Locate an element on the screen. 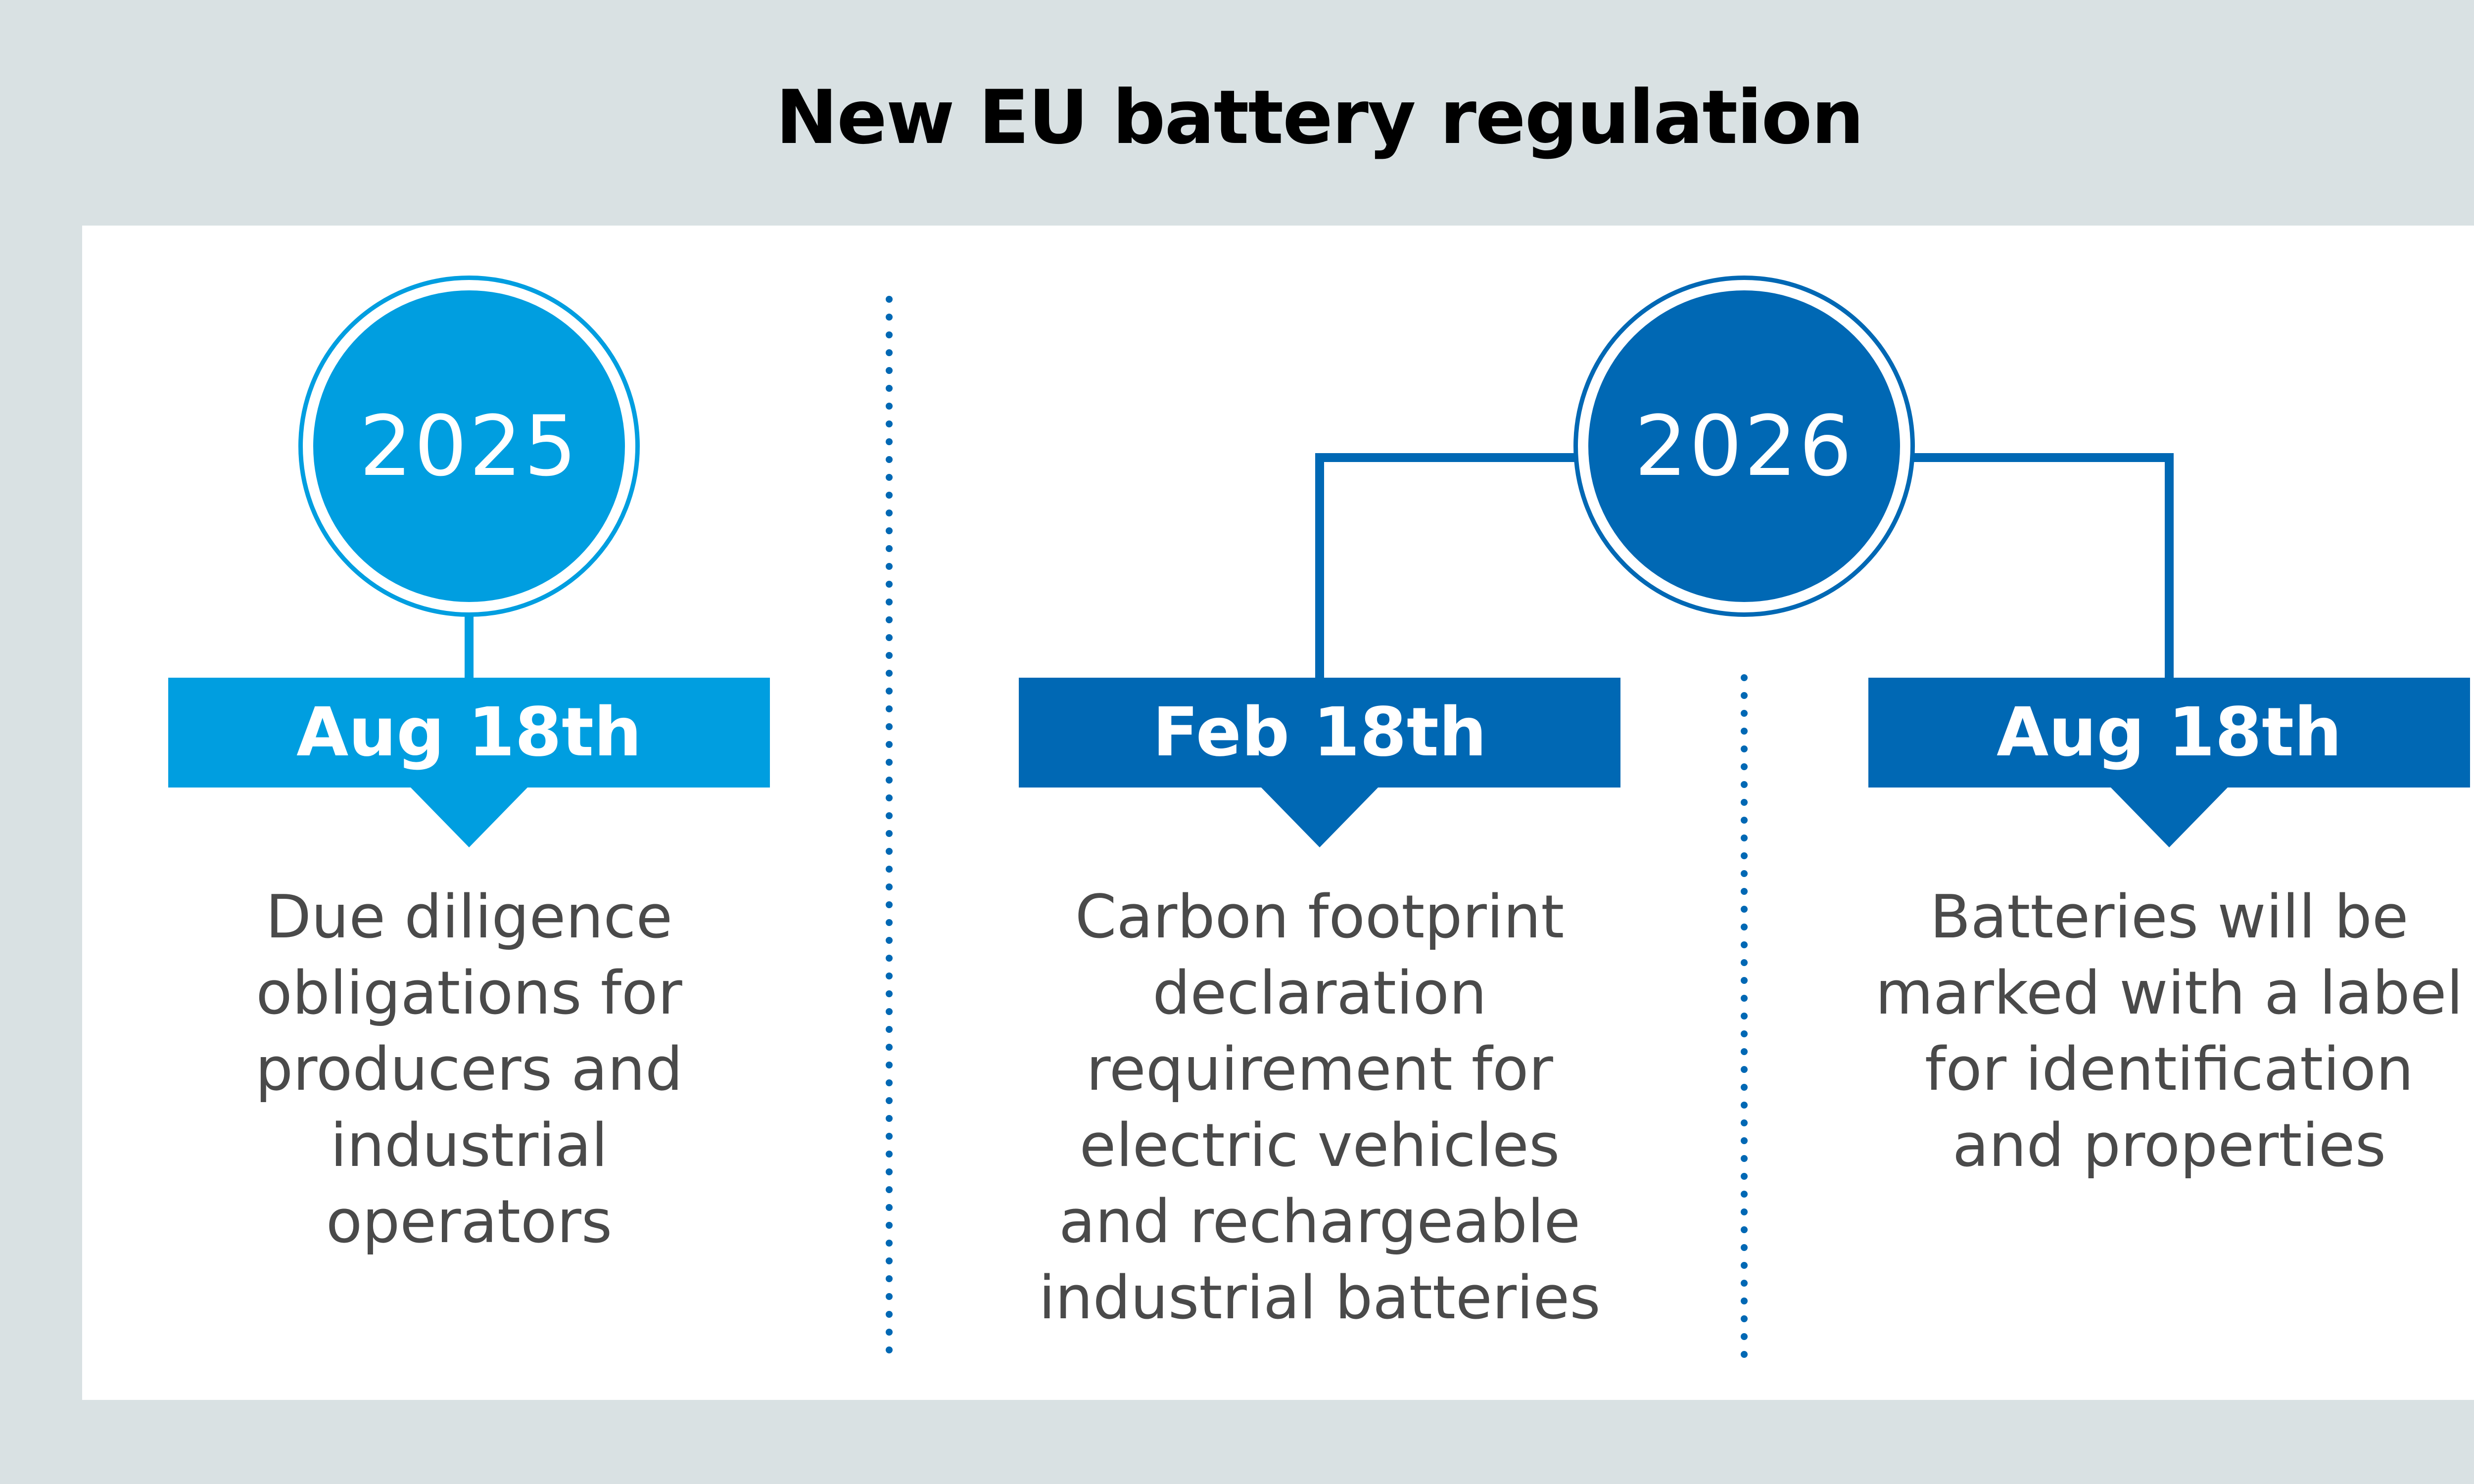 This screenshot has height=1484, width=2474. date-label-3: Aug 18th is located at coordinates (2169, 733).